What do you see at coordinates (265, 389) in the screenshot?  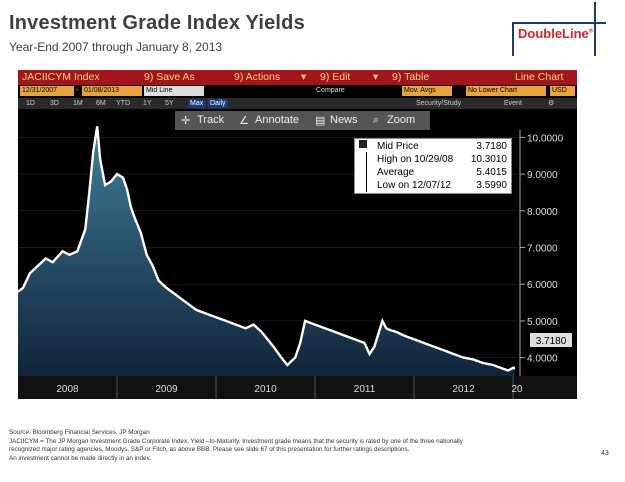 I see `x-tick-label: 2010` at bounding box center [265, 389].